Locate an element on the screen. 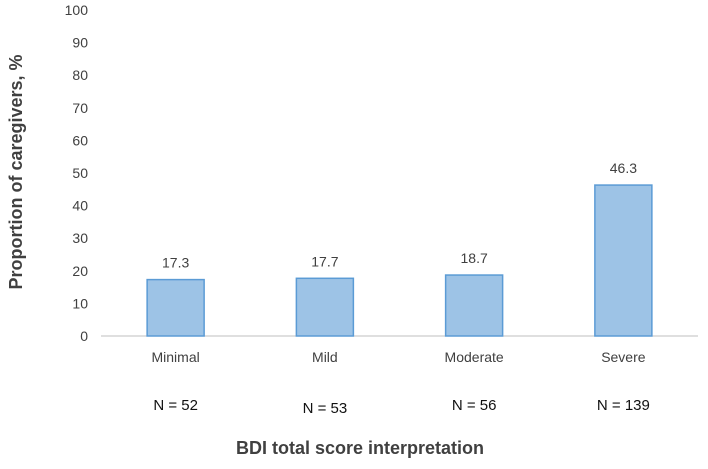 This screenshot has width=708, height=469. y-tick-label: 70 is located at coordinates (80, 108).